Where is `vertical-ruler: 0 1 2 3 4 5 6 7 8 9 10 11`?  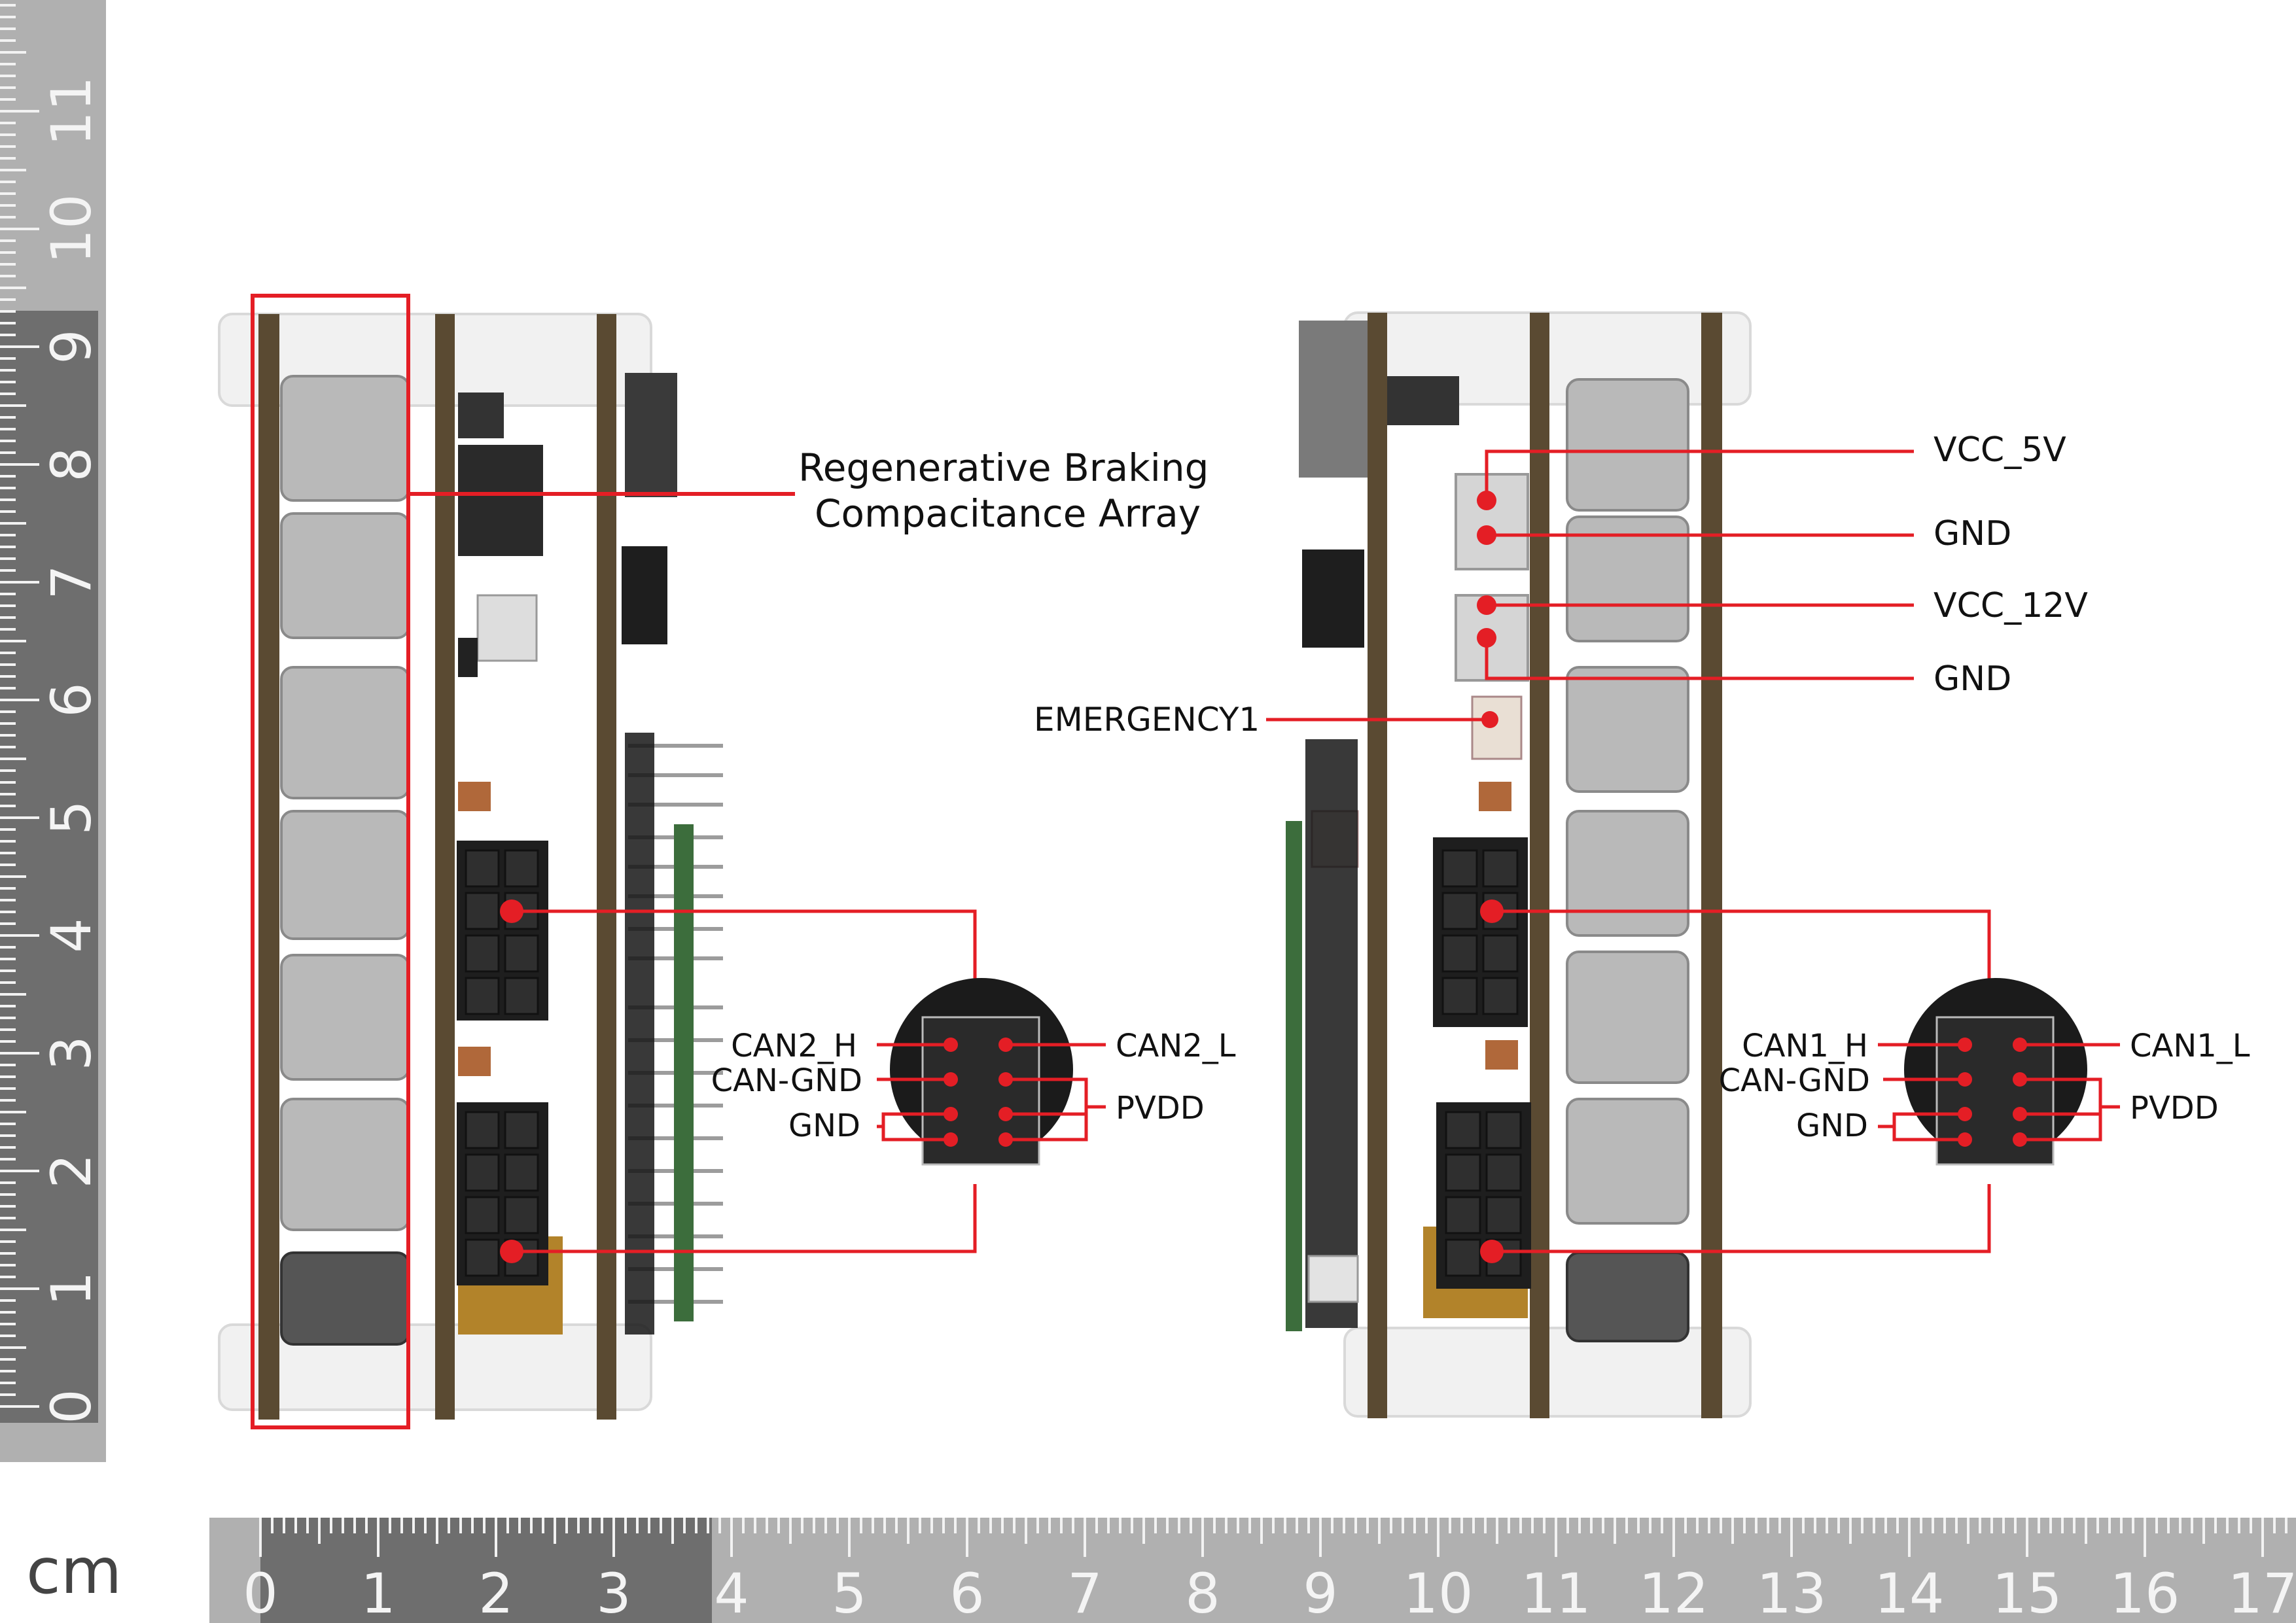 vertical-ruler: 0 1 2 3 4 5 6 7 8 9 10 11 is located at coordinates (53, 731).